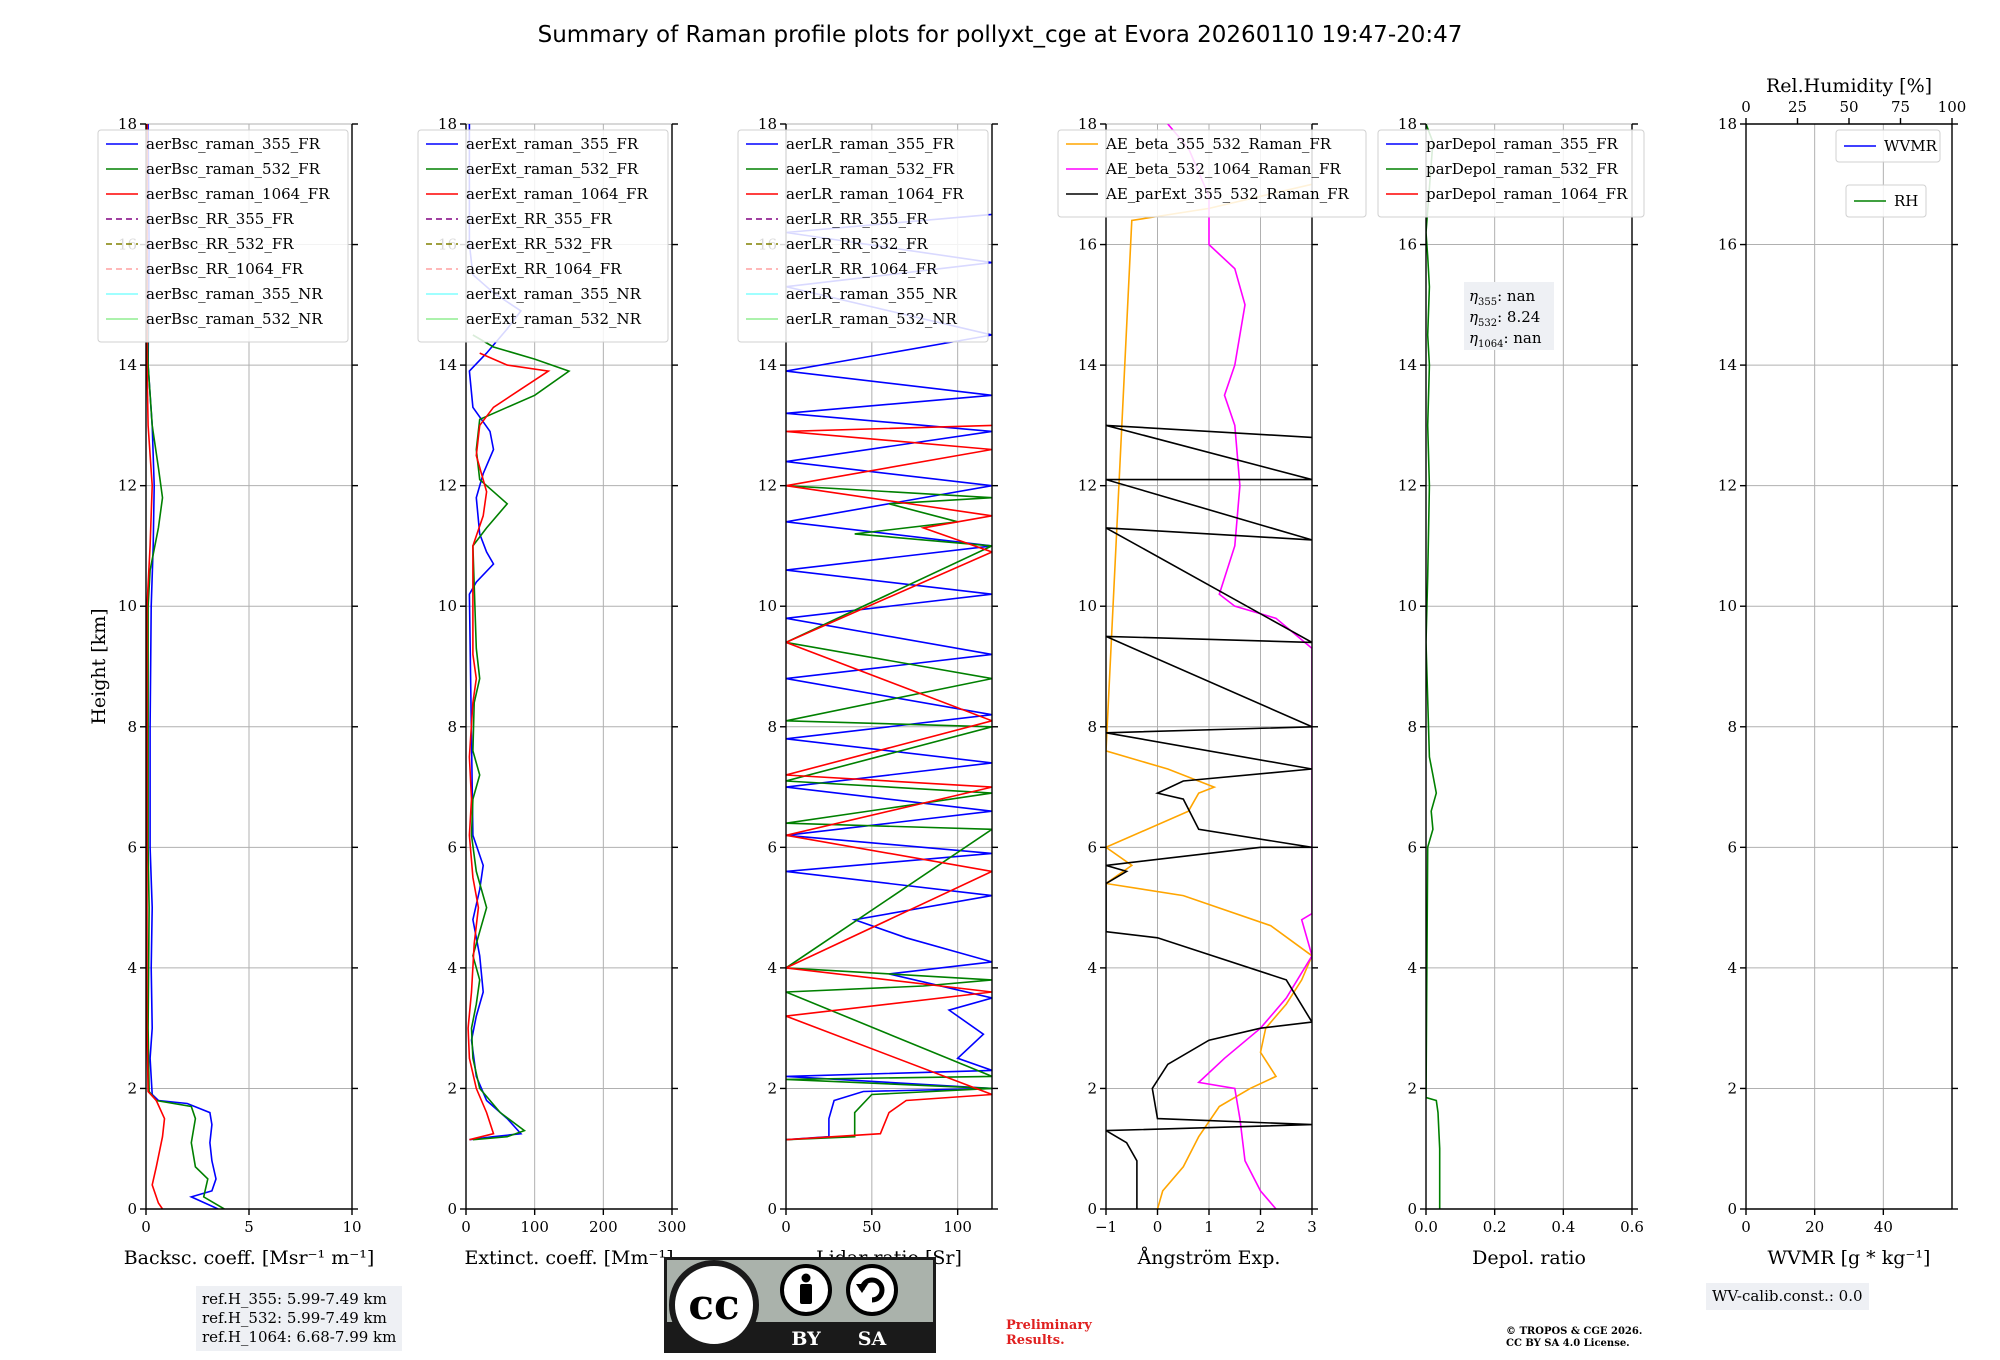  What do you see at coordinates (509, 746) in the screenshot?
I see `series-line-aerExt_raman_1064_FR` at bounding box center [509, 746].